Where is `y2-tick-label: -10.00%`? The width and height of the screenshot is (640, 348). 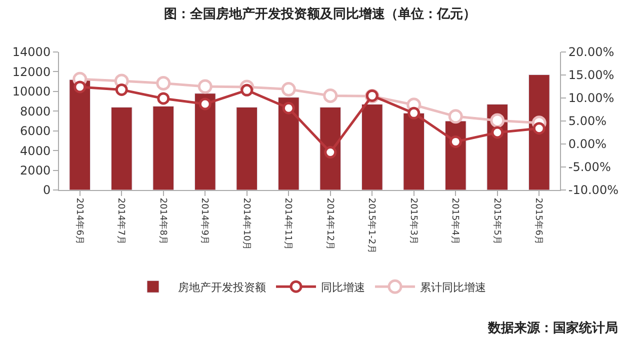 y2-tick-label: -10.00% is located at coordinates (593, 190).